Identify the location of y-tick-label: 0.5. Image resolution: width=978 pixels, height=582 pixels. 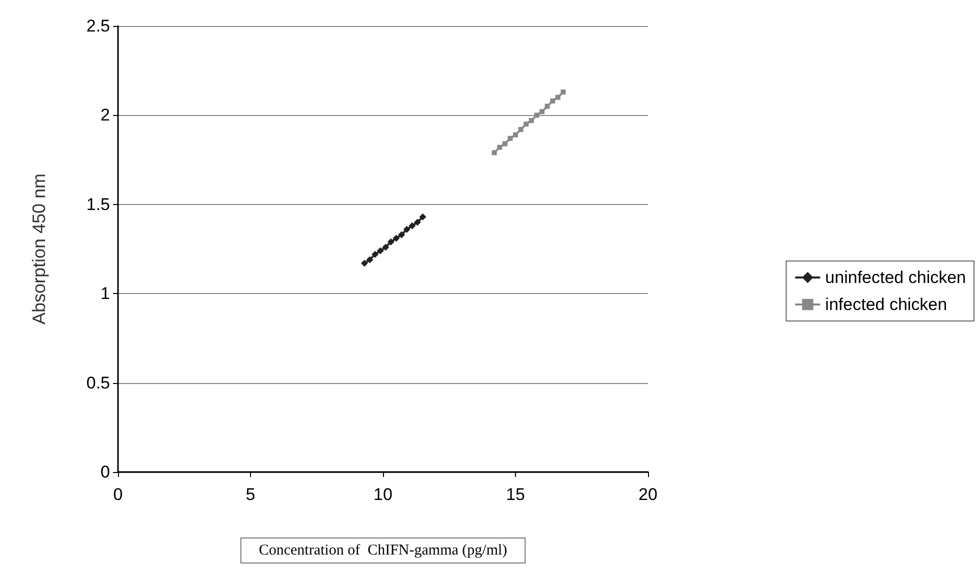
(98, 382).